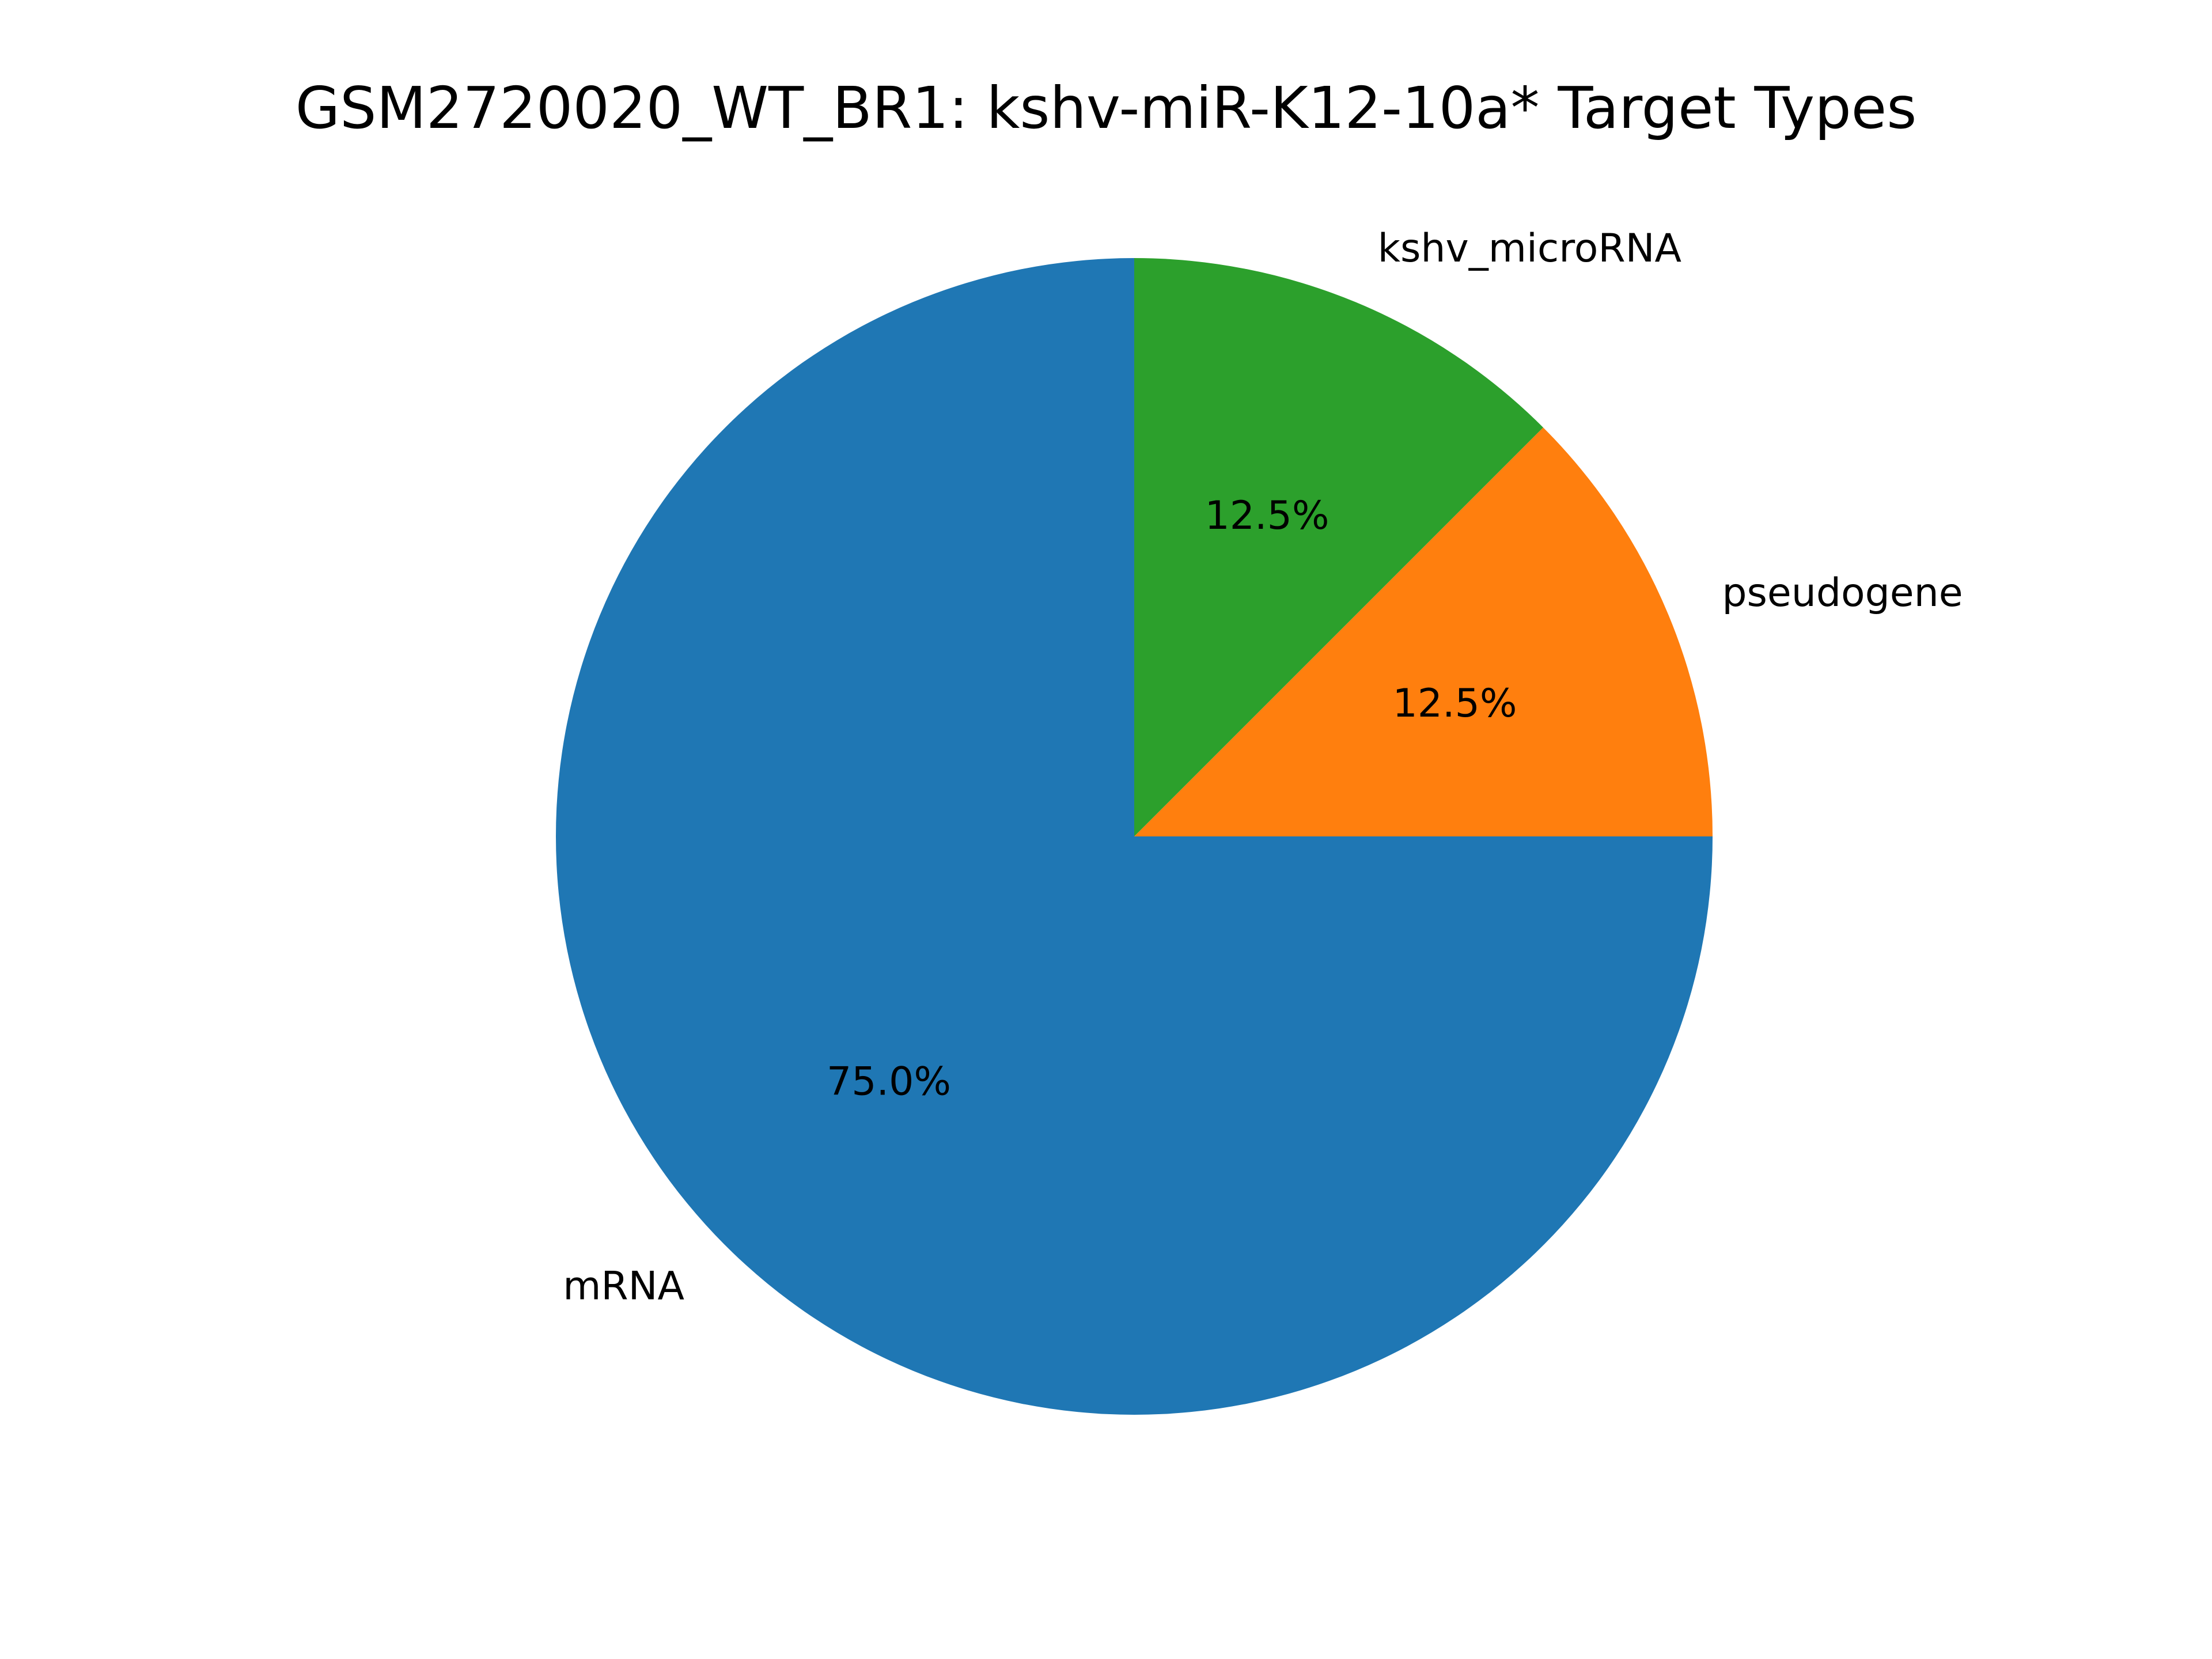 The image size is (2212, 1659). What do you see at coordinates (623, 1286) in the screenshot?
I see `pie-category-label-mrna: mRNA` at bounding box center [623, 1286].